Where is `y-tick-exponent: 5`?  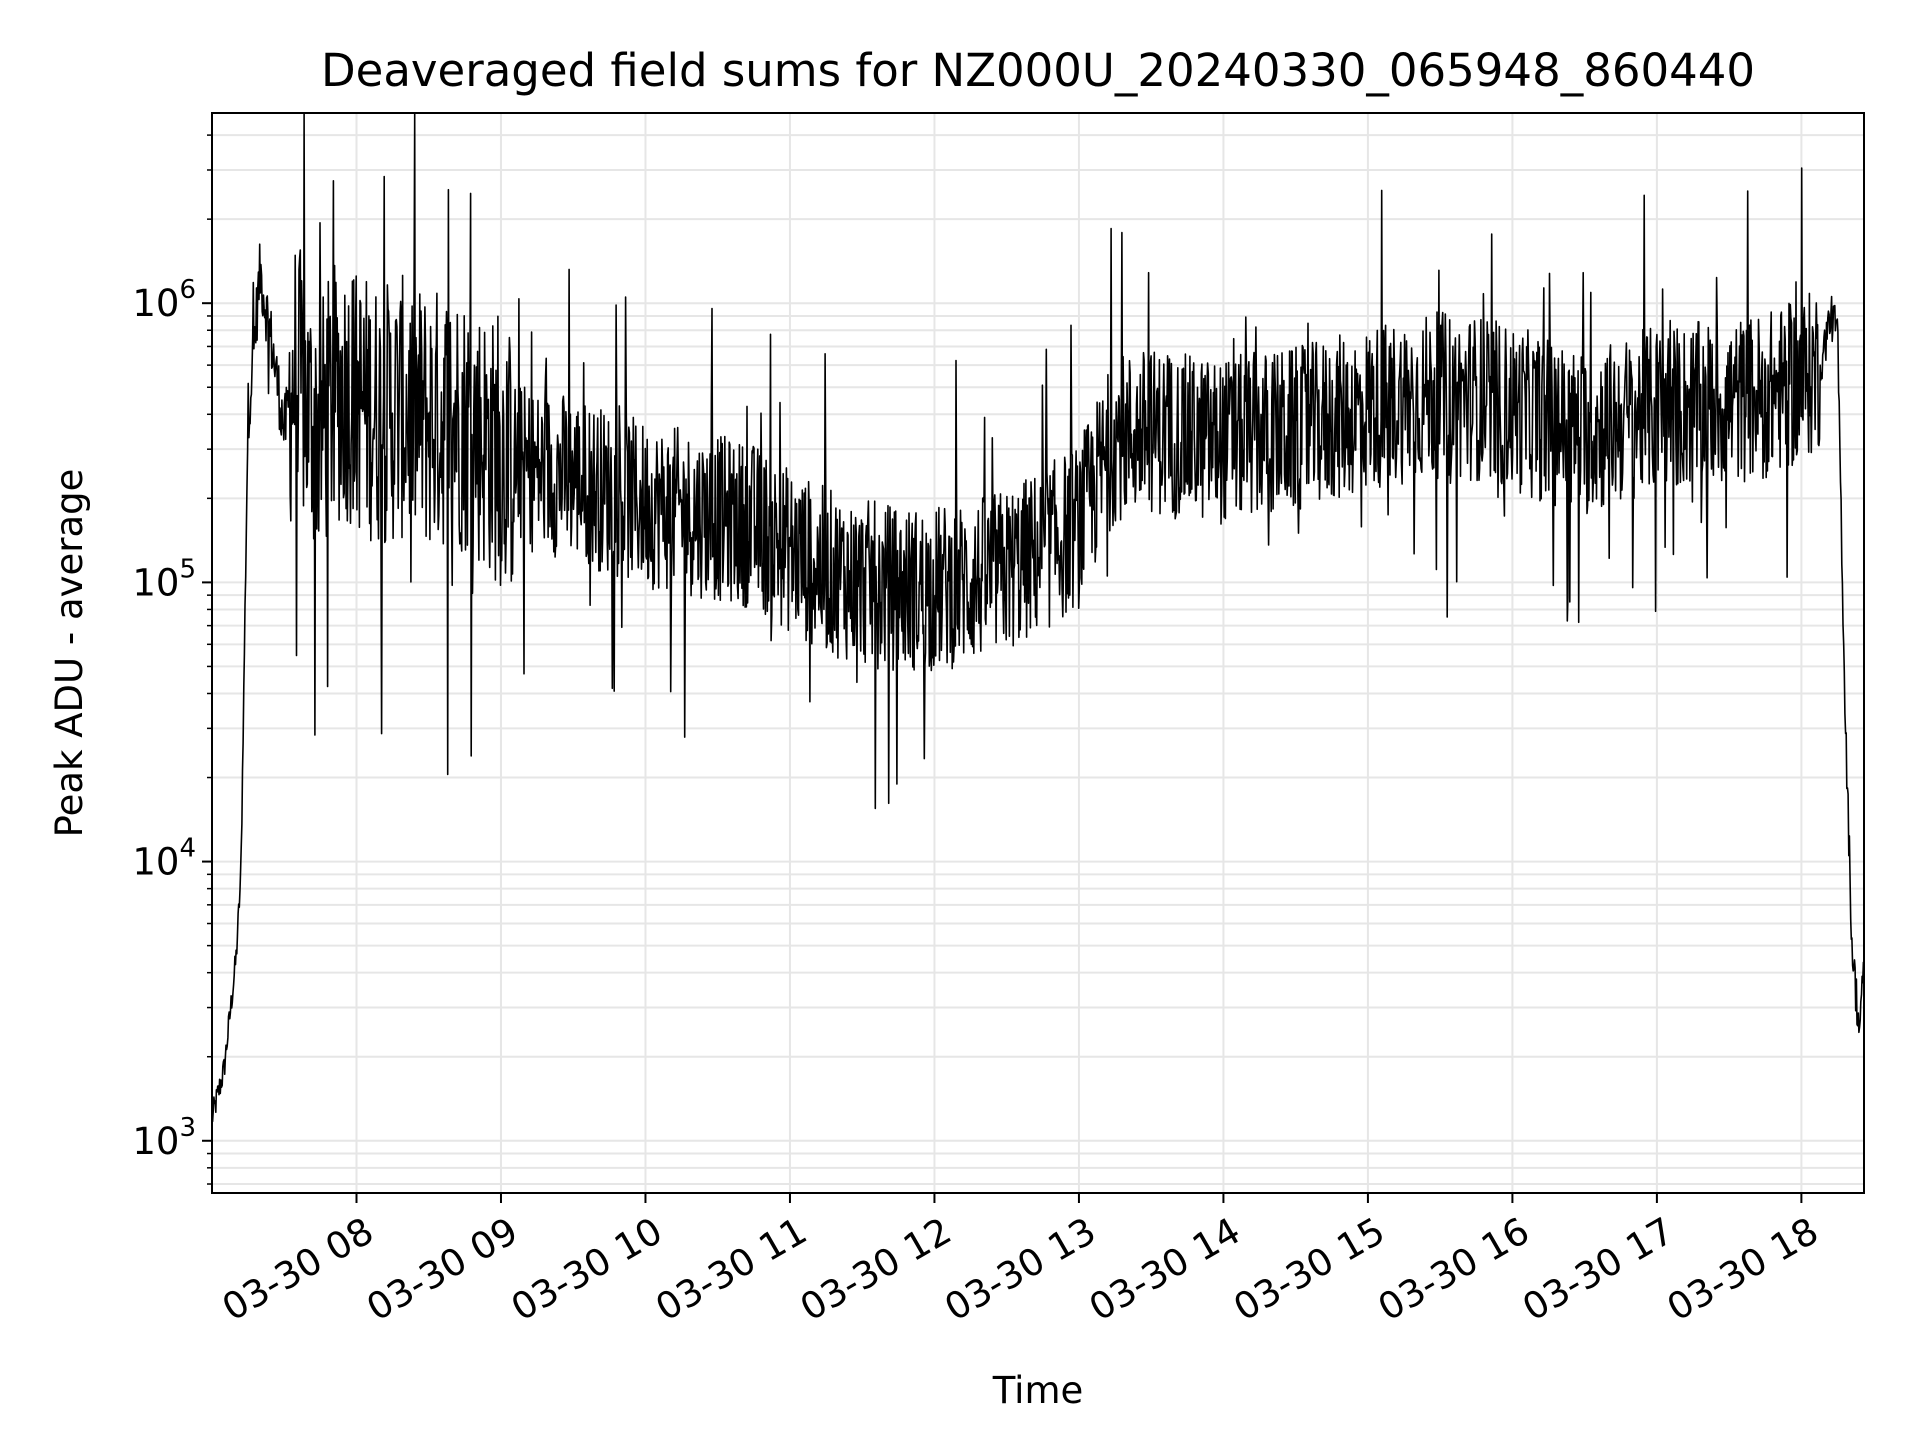 y-tick-exponent: 5 is located at coordinates (187, 569).